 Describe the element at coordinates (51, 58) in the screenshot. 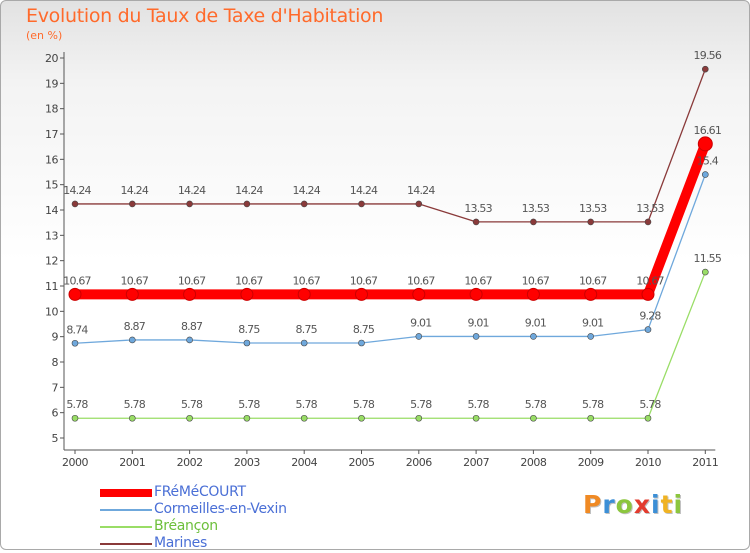

I see `y-tick-label: 20` at that location.